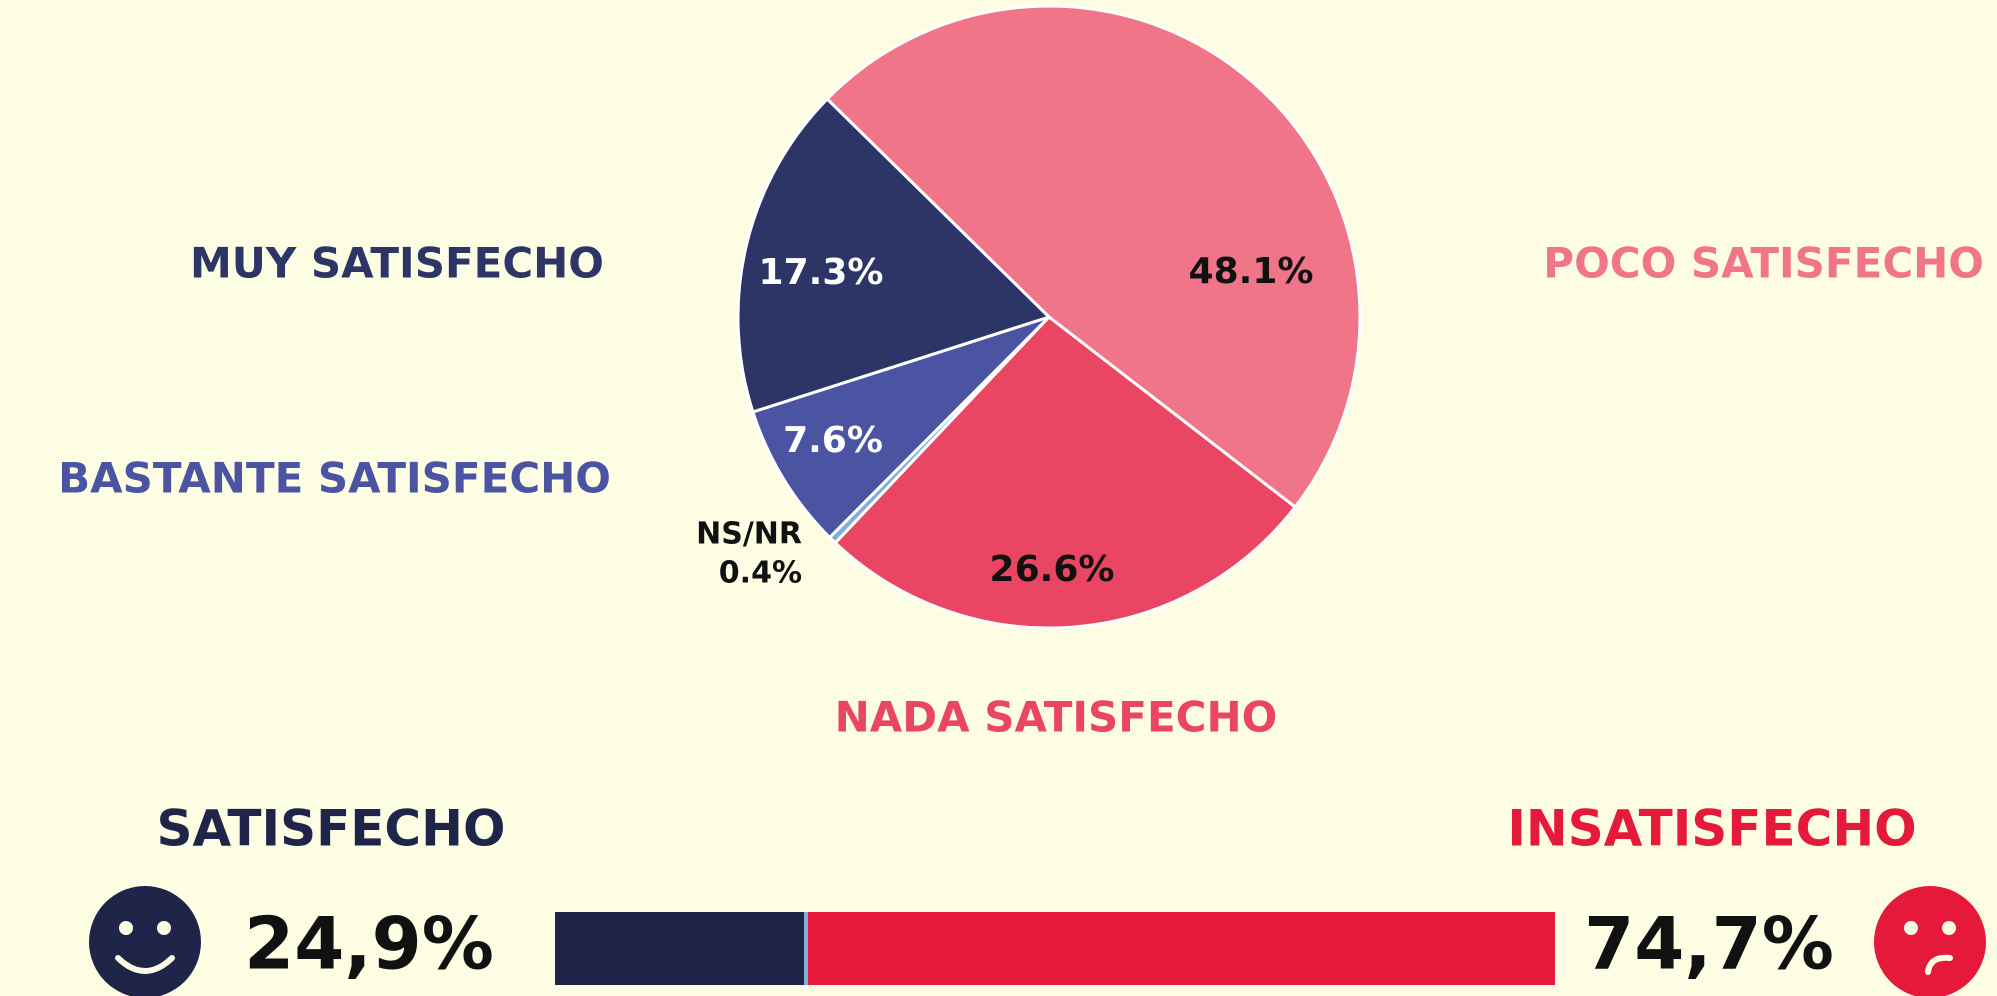  Describe the element at coordinates (821, 272) in the screenshot. I see `value-label: 17.3%` at that location.